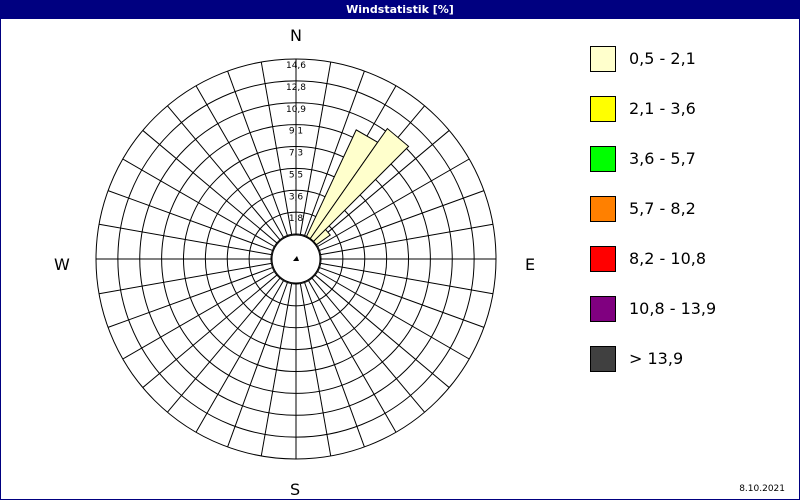 This screenshot has width=800, height=501. I want to click on legend-item: 0,5 - 2,1, so click(680, 60).